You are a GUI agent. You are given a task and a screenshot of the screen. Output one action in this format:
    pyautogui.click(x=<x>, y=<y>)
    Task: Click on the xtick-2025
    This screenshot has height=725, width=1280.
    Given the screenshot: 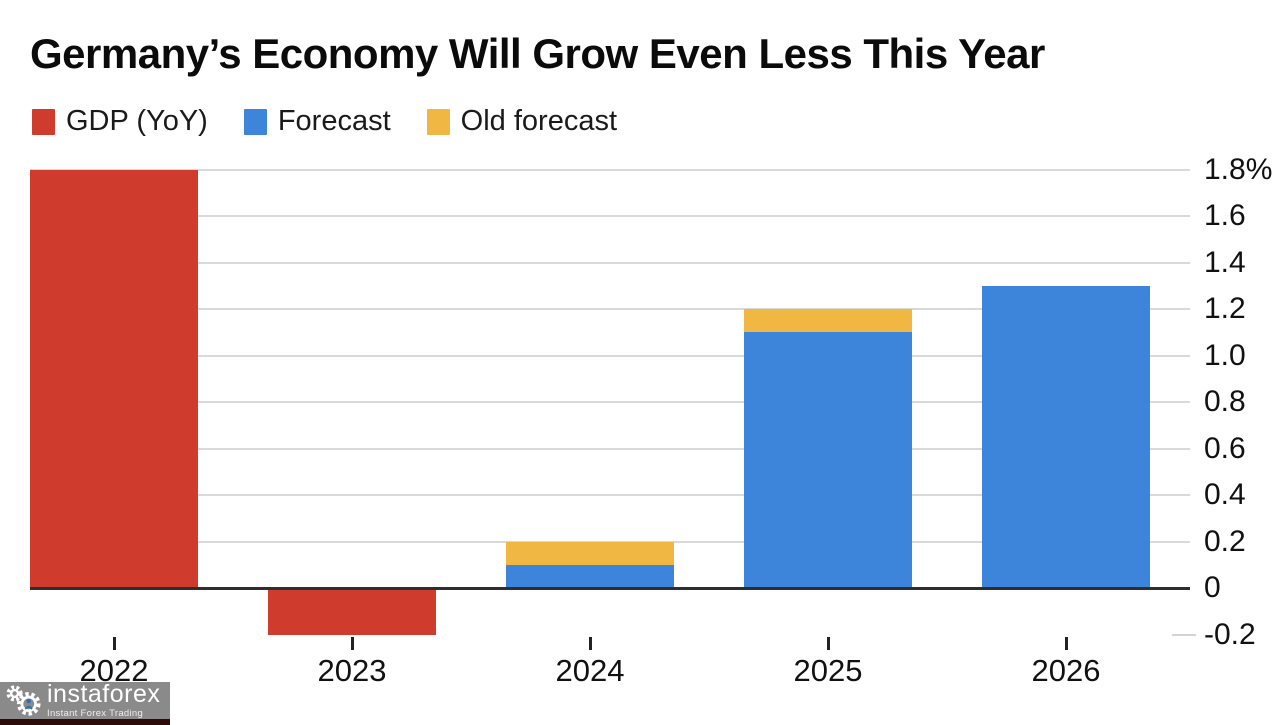 What is the action you would take?
    pyautogui.click(x=828, y=643)
    